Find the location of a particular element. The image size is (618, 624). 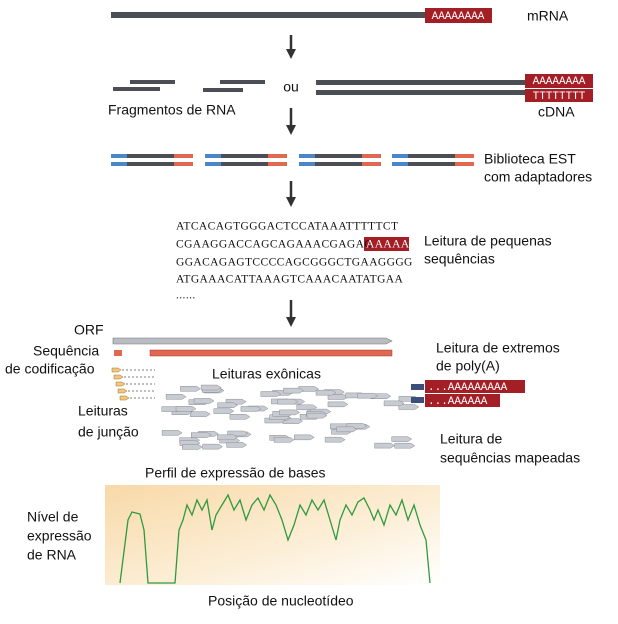

orf-label: ORF is located at coordinates (89, 330).